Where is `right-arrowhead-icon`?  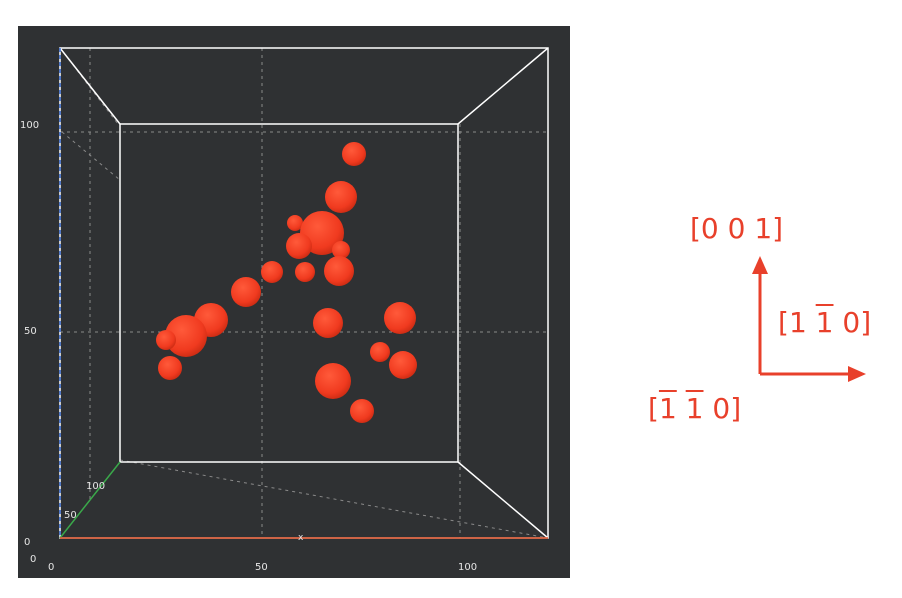
right-arrowhead-icon is located at coordinates (857, 374).